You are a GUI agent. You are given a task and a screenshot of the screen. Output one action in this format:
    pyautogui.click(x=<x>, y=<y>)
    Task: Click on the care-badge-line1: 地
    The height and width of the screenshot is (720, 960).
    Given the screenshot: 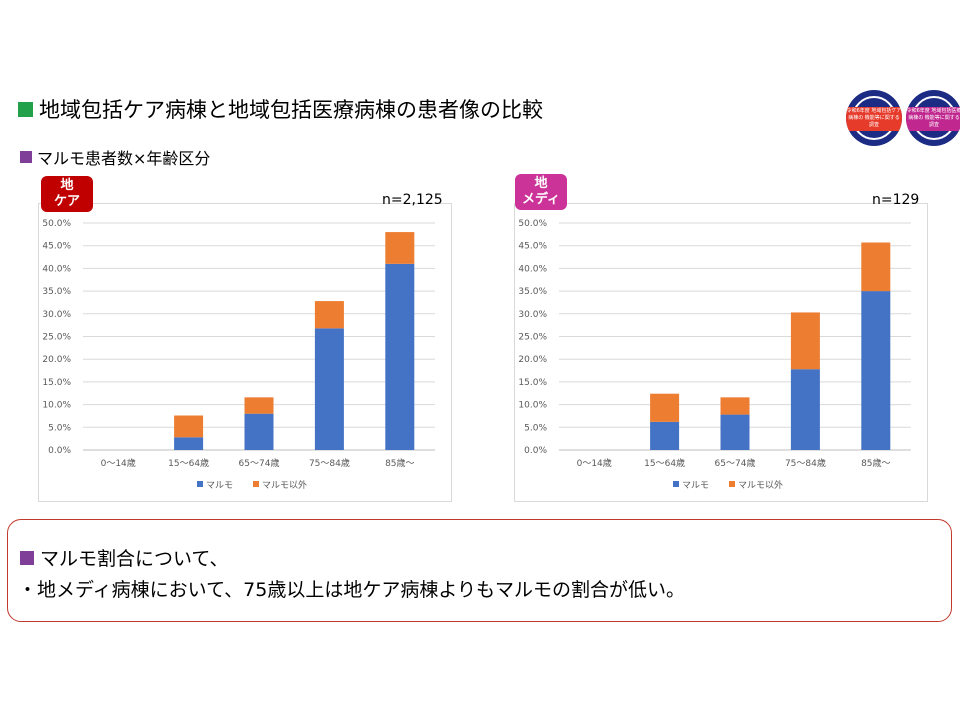 What is the action you would take?
    pyautogui.click(x=67, y=185)
    